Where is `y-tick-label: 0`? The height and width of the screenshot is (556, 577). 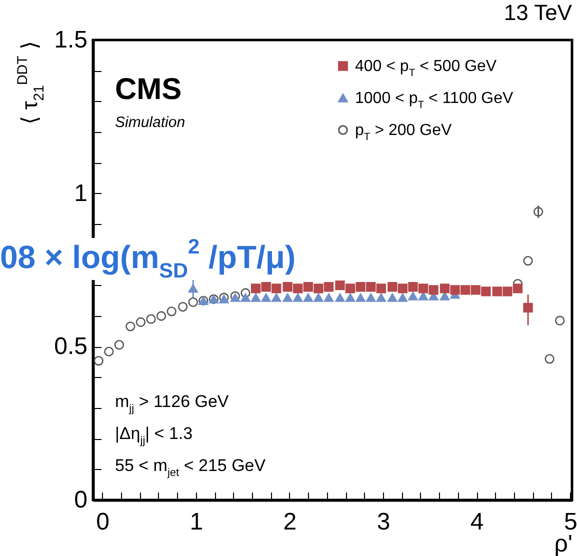 y-tick-label: 0 is located at coordinates (81, 500).